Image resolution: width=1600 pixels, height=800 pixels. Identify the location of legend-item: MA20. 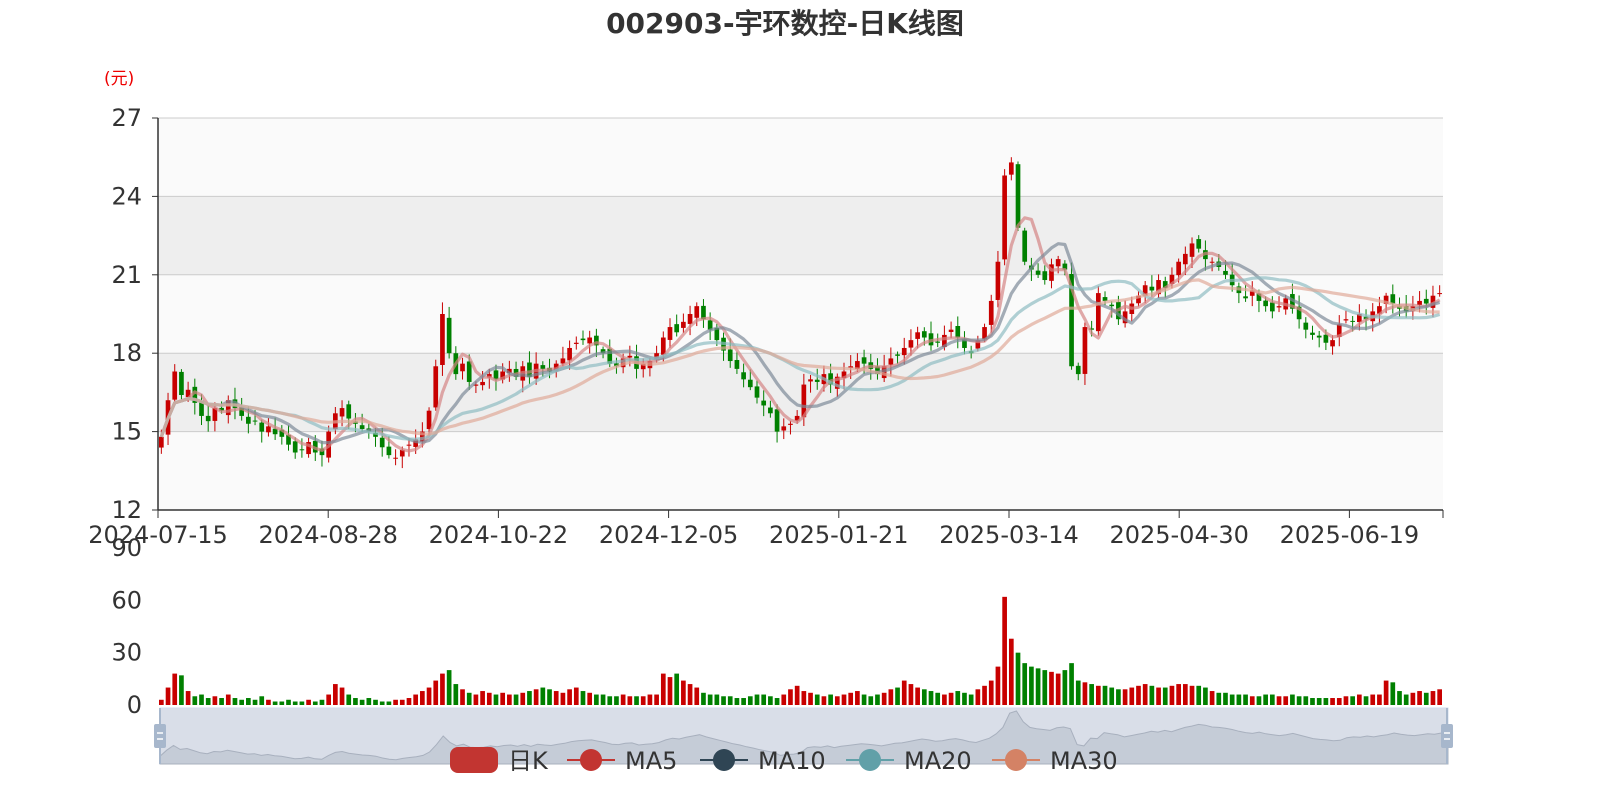
(909, 761).